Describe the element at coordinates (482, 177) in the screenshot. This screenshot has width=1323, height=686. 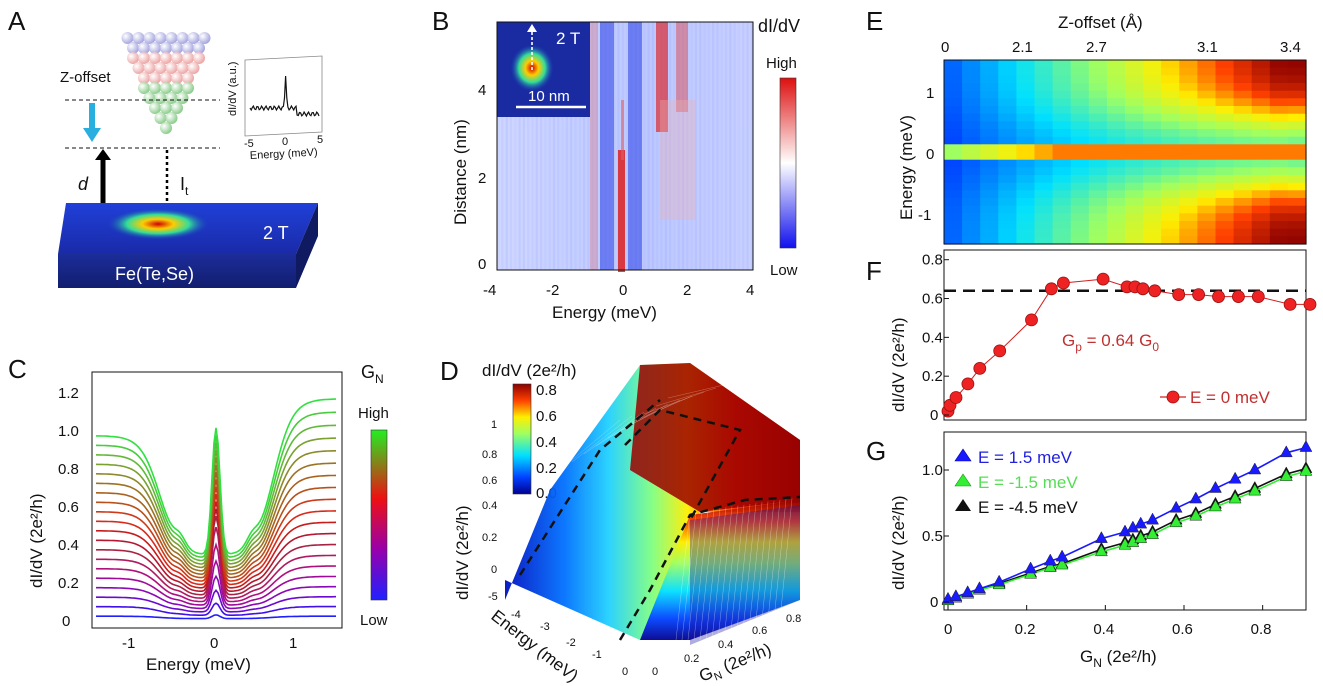
I see `b-yticks: 0 2 4` at that location.